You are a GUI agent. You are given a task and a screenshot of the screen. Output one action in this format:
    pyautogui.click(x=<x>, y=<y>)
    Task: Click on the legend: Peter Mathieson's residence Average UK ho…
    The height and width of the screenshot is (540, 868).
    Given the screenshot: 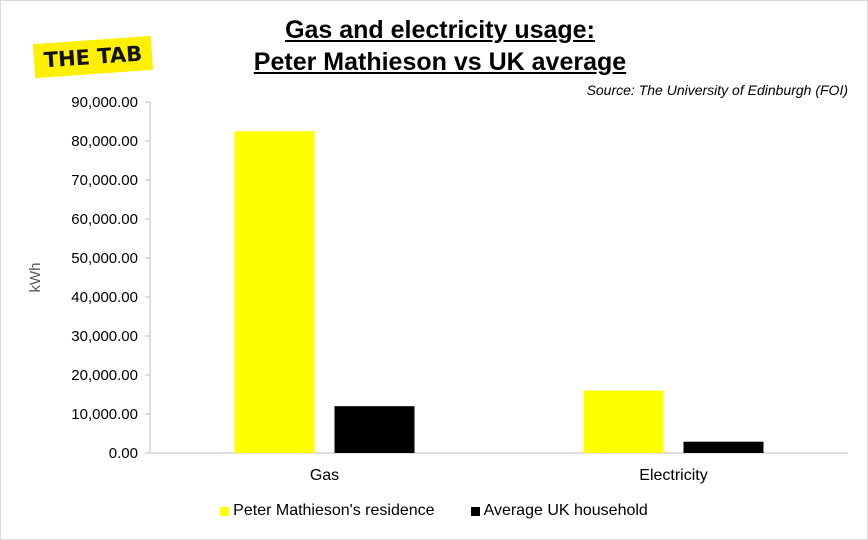 What is the action you would take?
    pyautogui.click(x=434, y=511)
    